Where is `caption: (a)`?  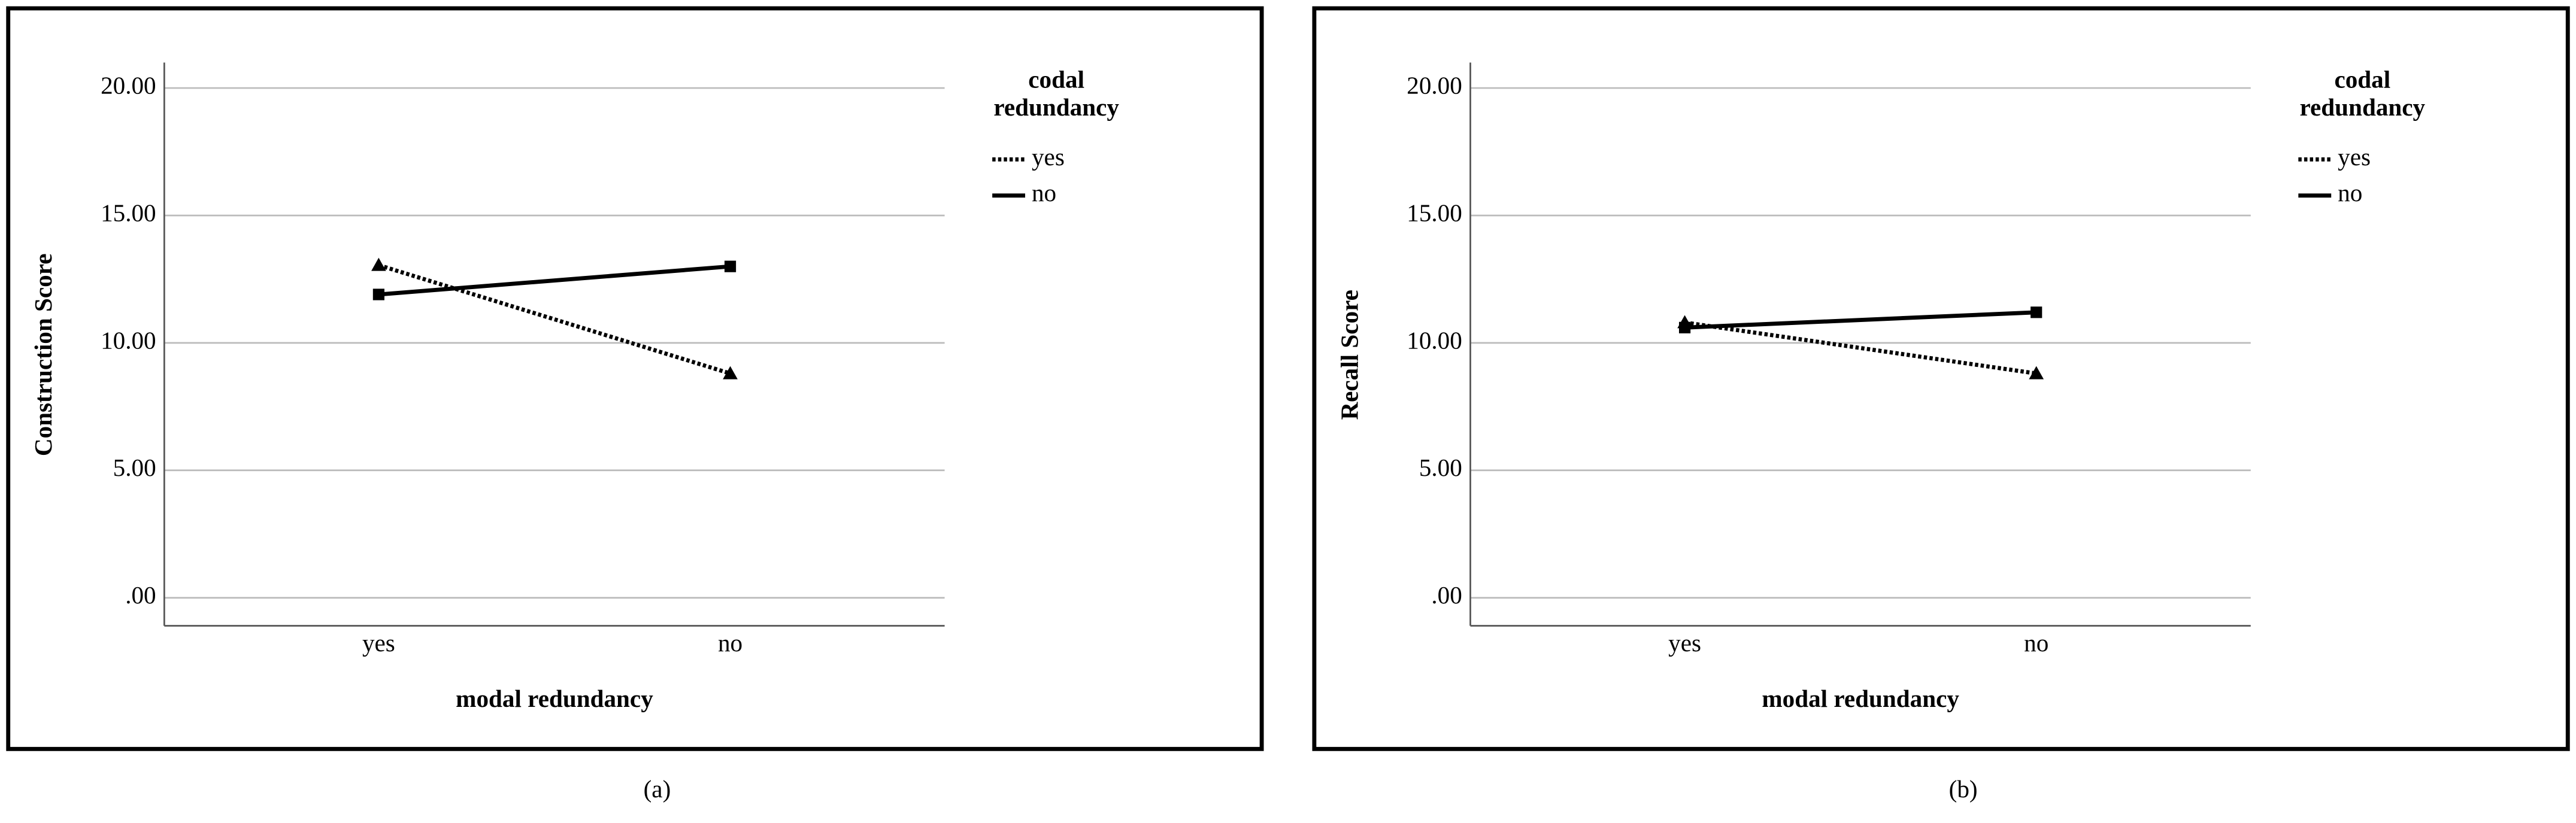
caption: (a) is located at coordinates (657, 789).